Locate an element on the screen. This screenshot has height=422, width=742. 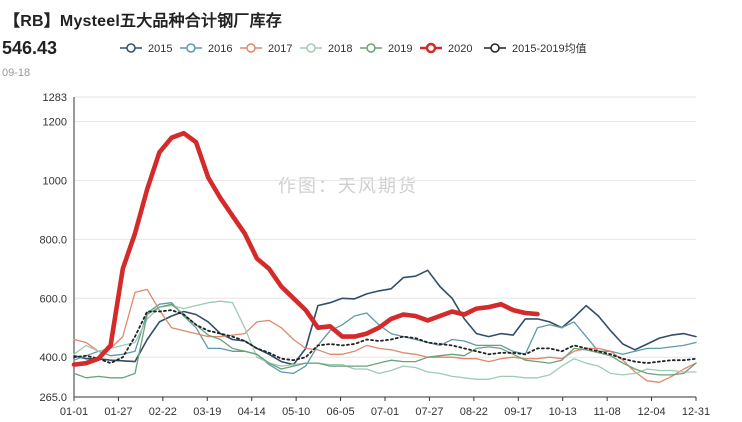
x-tick-label: 09-17 is located at coordinates (518, 412).